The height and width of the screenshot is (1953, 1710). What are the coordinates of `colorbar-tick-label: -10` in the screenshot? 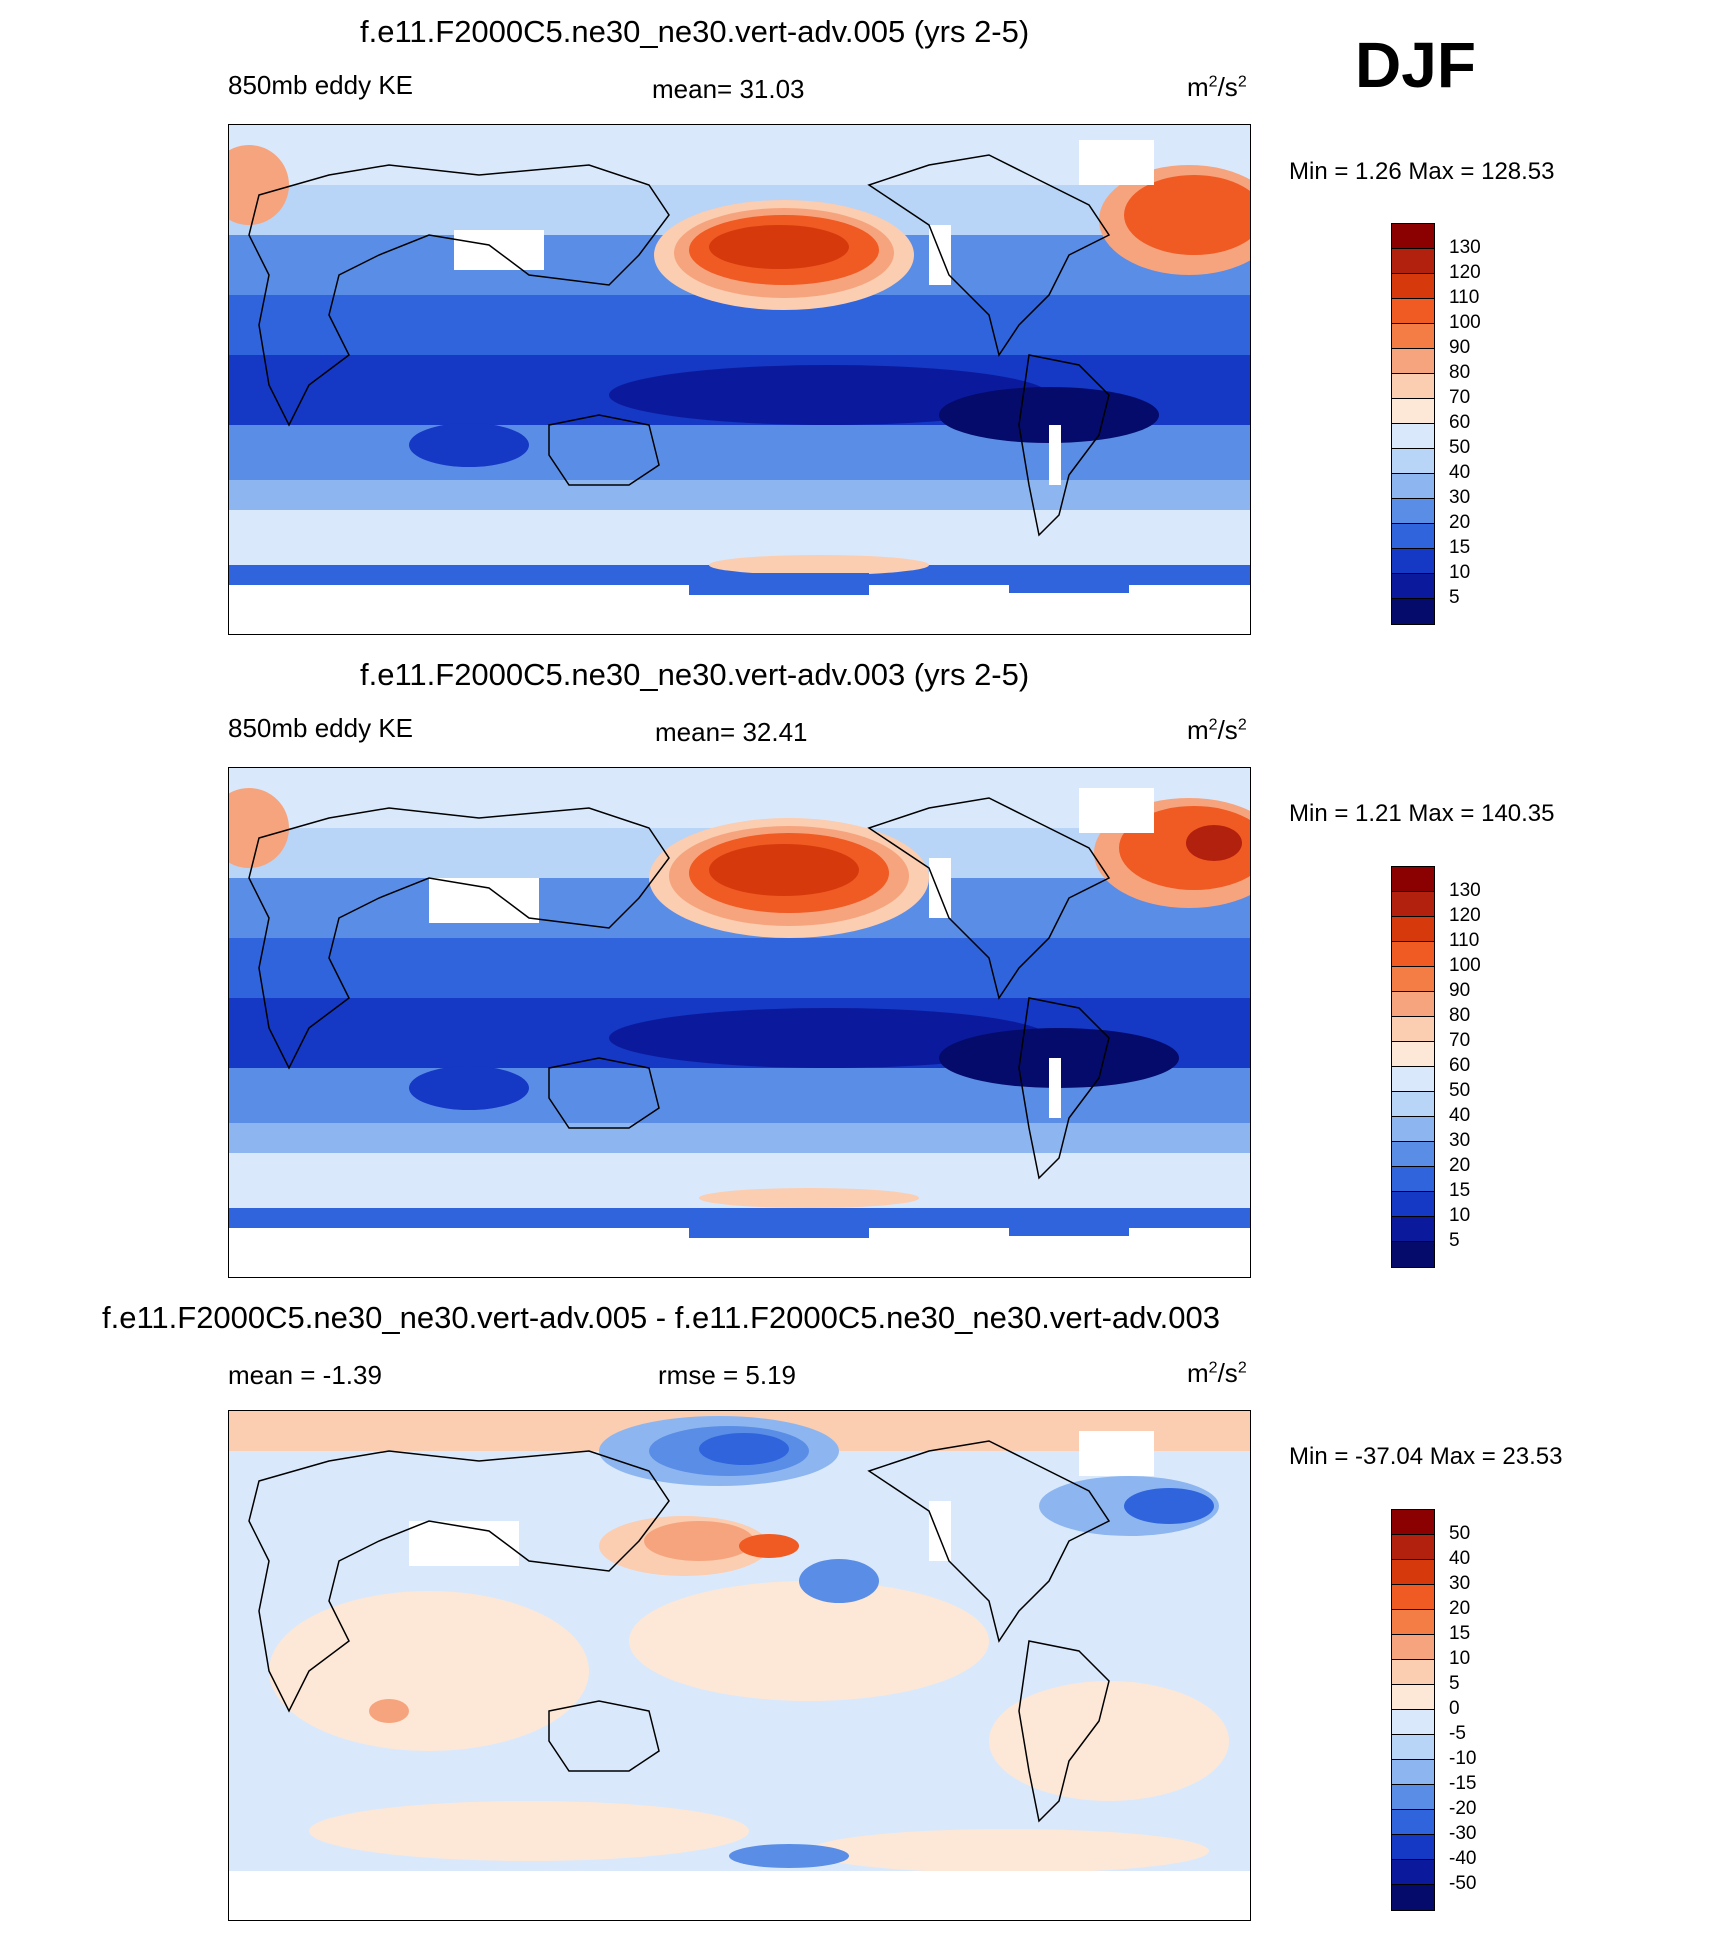 It's located at (1463, 1758).